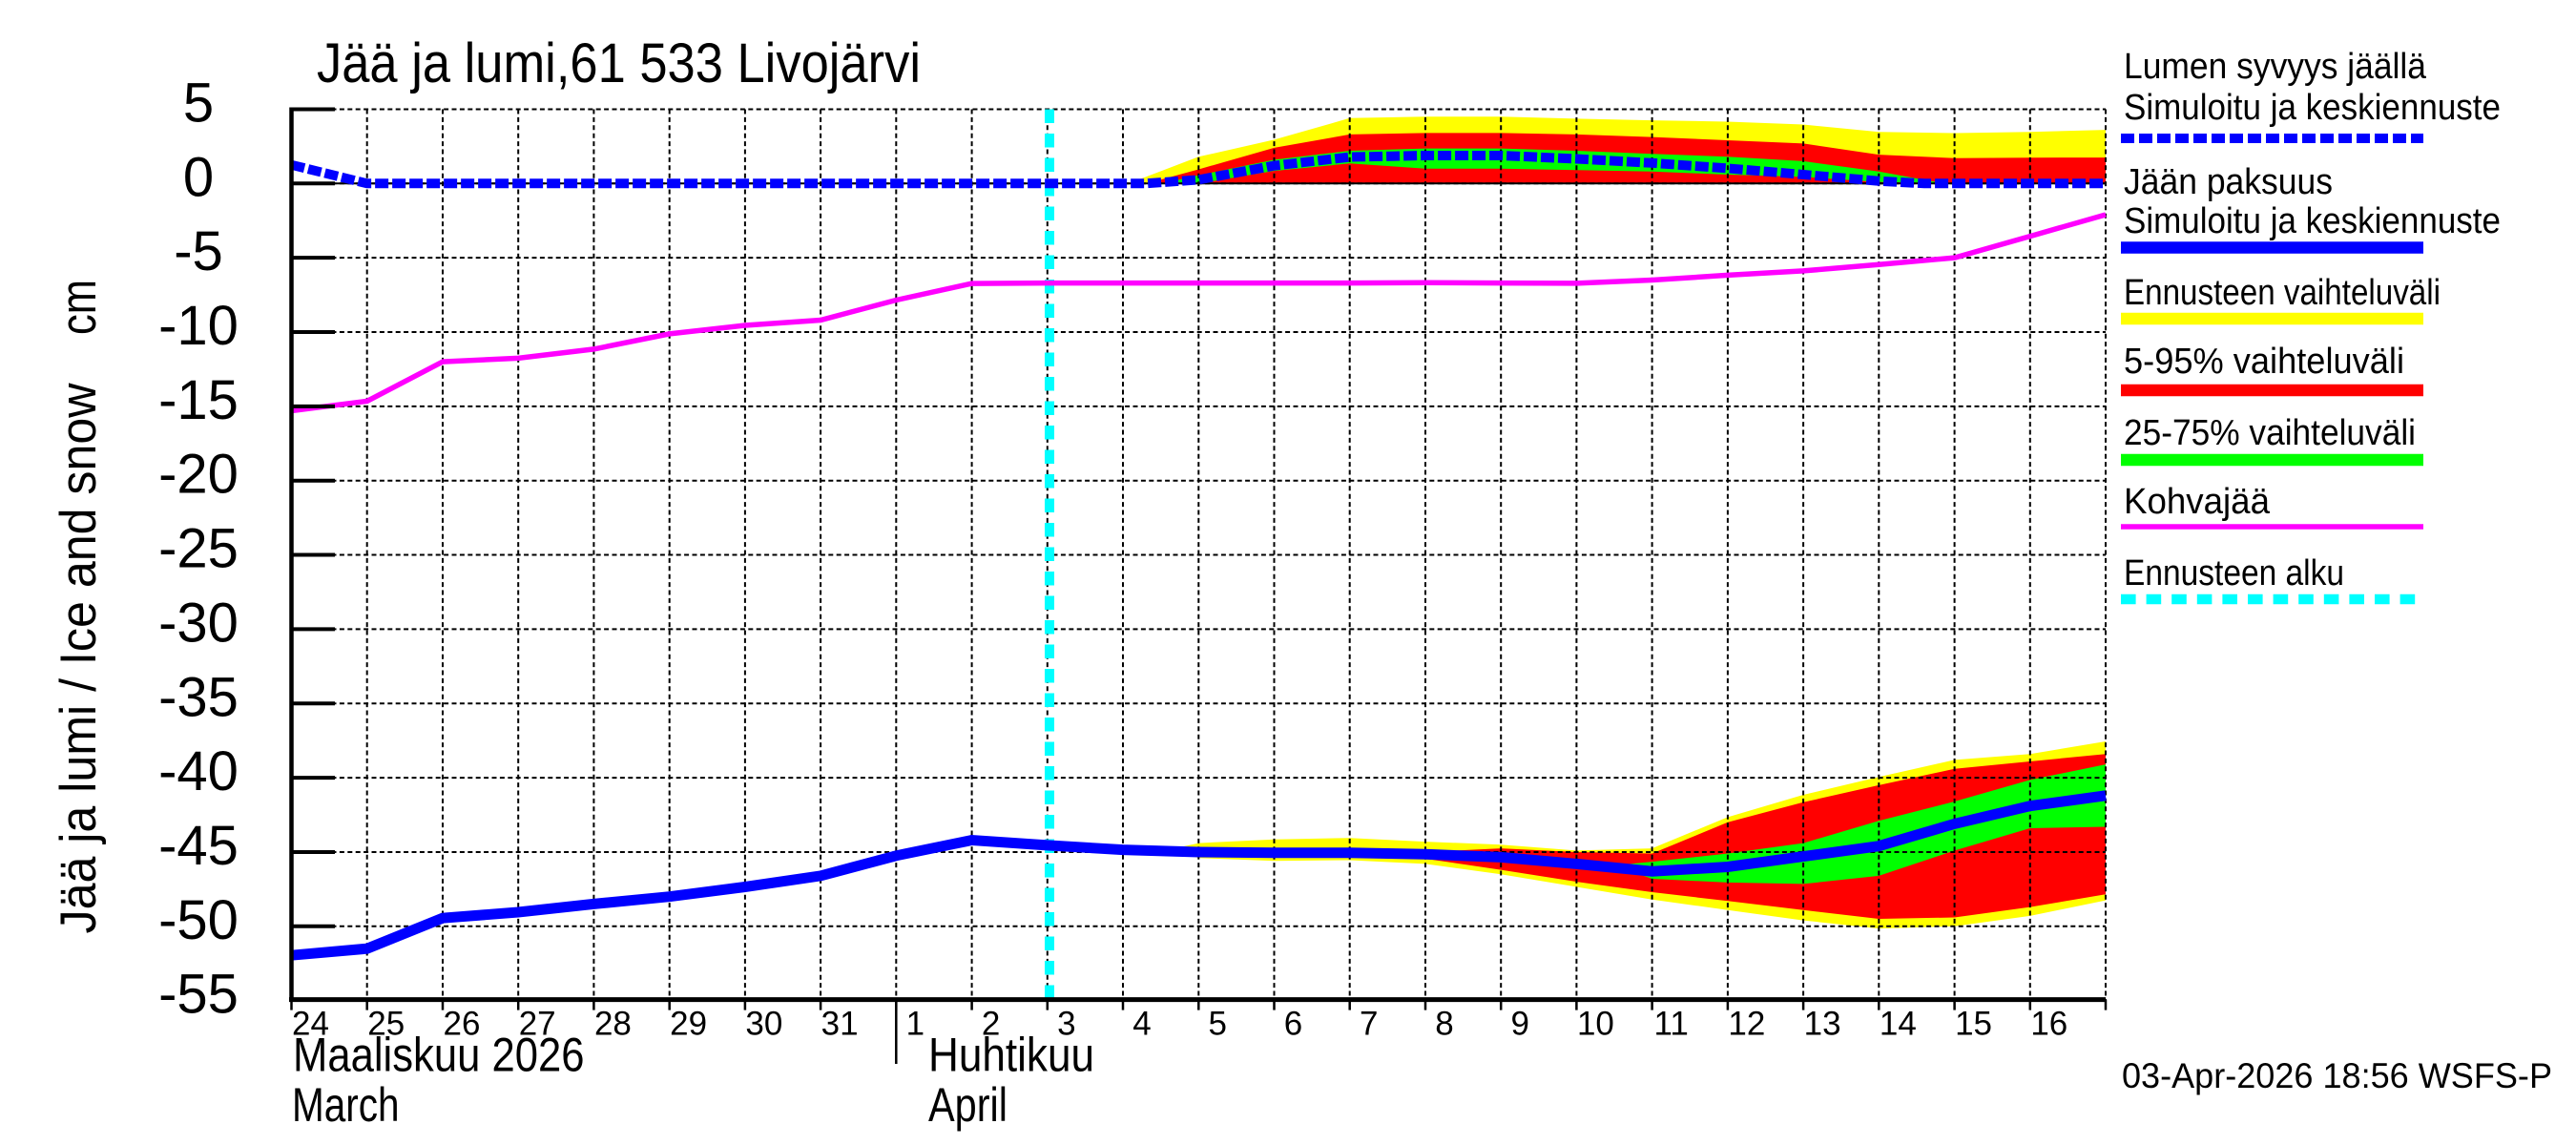 The height and width of the screenshot is (1145, 2576). Describe the element at coordinates (1822, 1025) in the screenshot. I see `svg-text: 13` at that location.